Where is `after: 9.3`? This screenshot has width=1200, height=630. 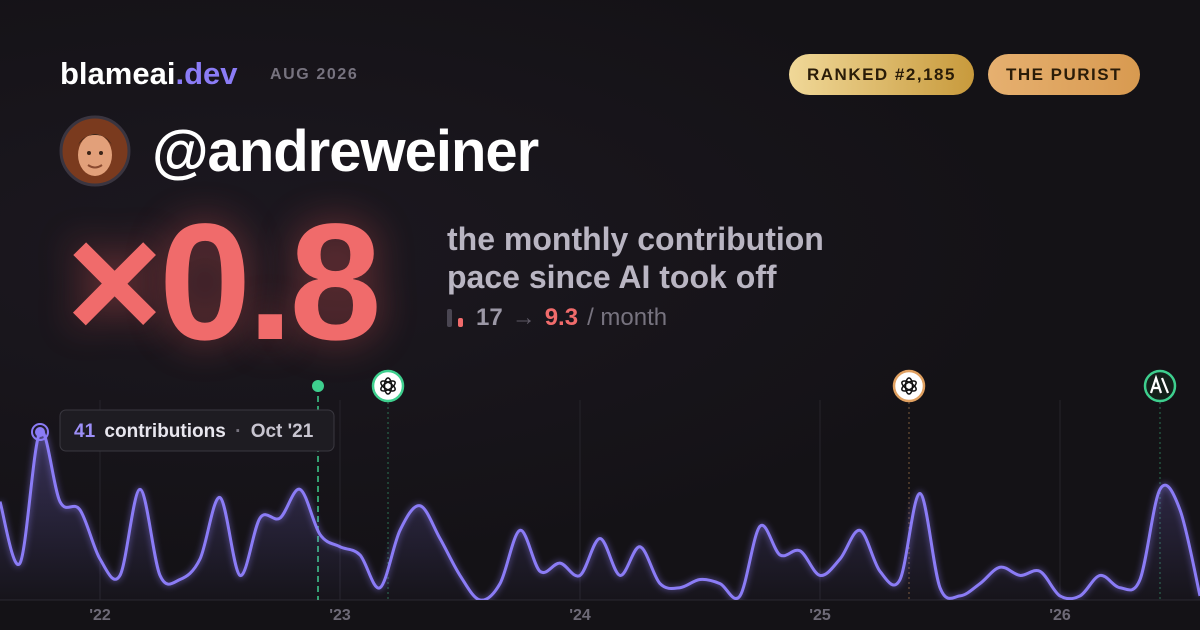
after: 9.3 is located at coordinates (561, 317).